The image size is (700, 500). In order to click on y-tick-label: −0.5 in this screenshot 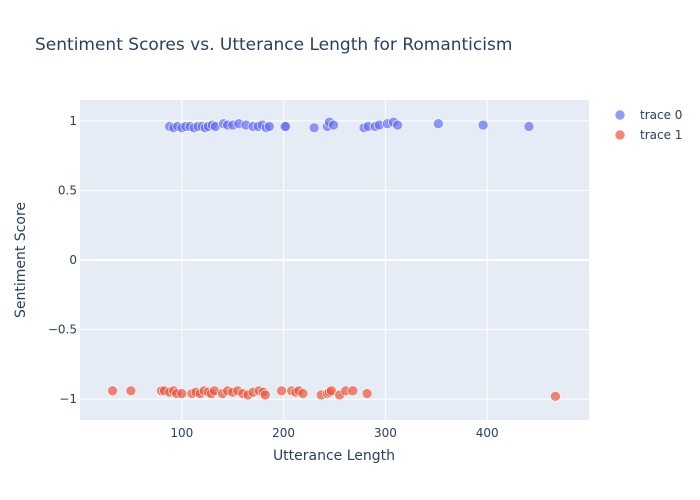, I will do `click(62, 330)`.